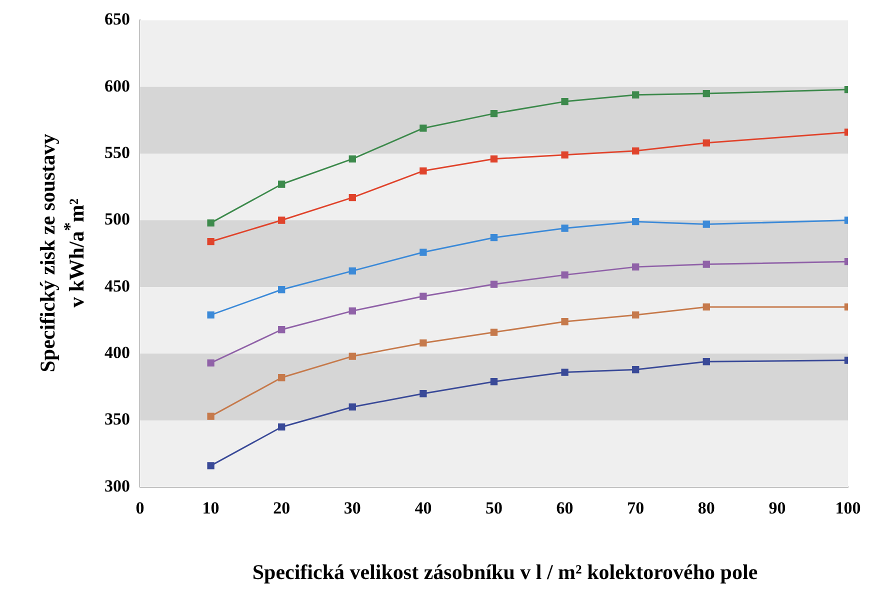 This screenshot has width=884, height=590. I want to click on x-tick-label: 20, so click(281, 508).